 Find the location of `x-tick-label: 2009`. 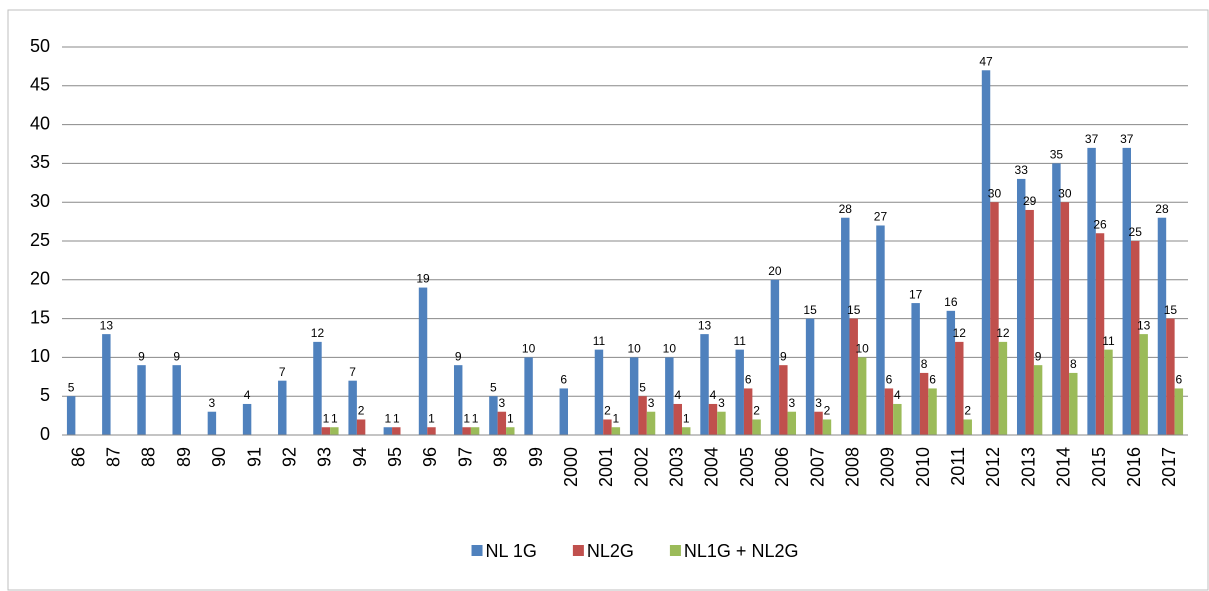

x-tick-label: 2009 is located at coordinates (888, 467).